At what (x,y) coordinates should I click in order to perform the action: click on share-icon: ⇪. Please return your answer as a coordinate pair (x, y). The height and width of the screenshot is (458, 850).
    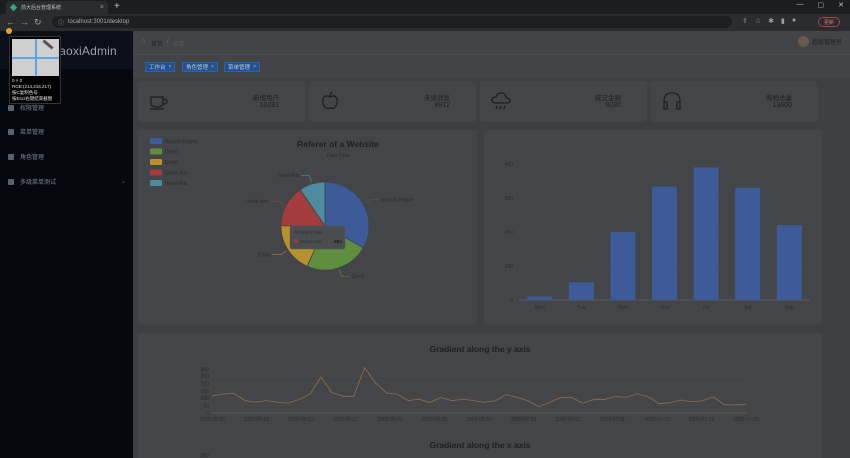
    Looking at the image, I should click on (745, 21).